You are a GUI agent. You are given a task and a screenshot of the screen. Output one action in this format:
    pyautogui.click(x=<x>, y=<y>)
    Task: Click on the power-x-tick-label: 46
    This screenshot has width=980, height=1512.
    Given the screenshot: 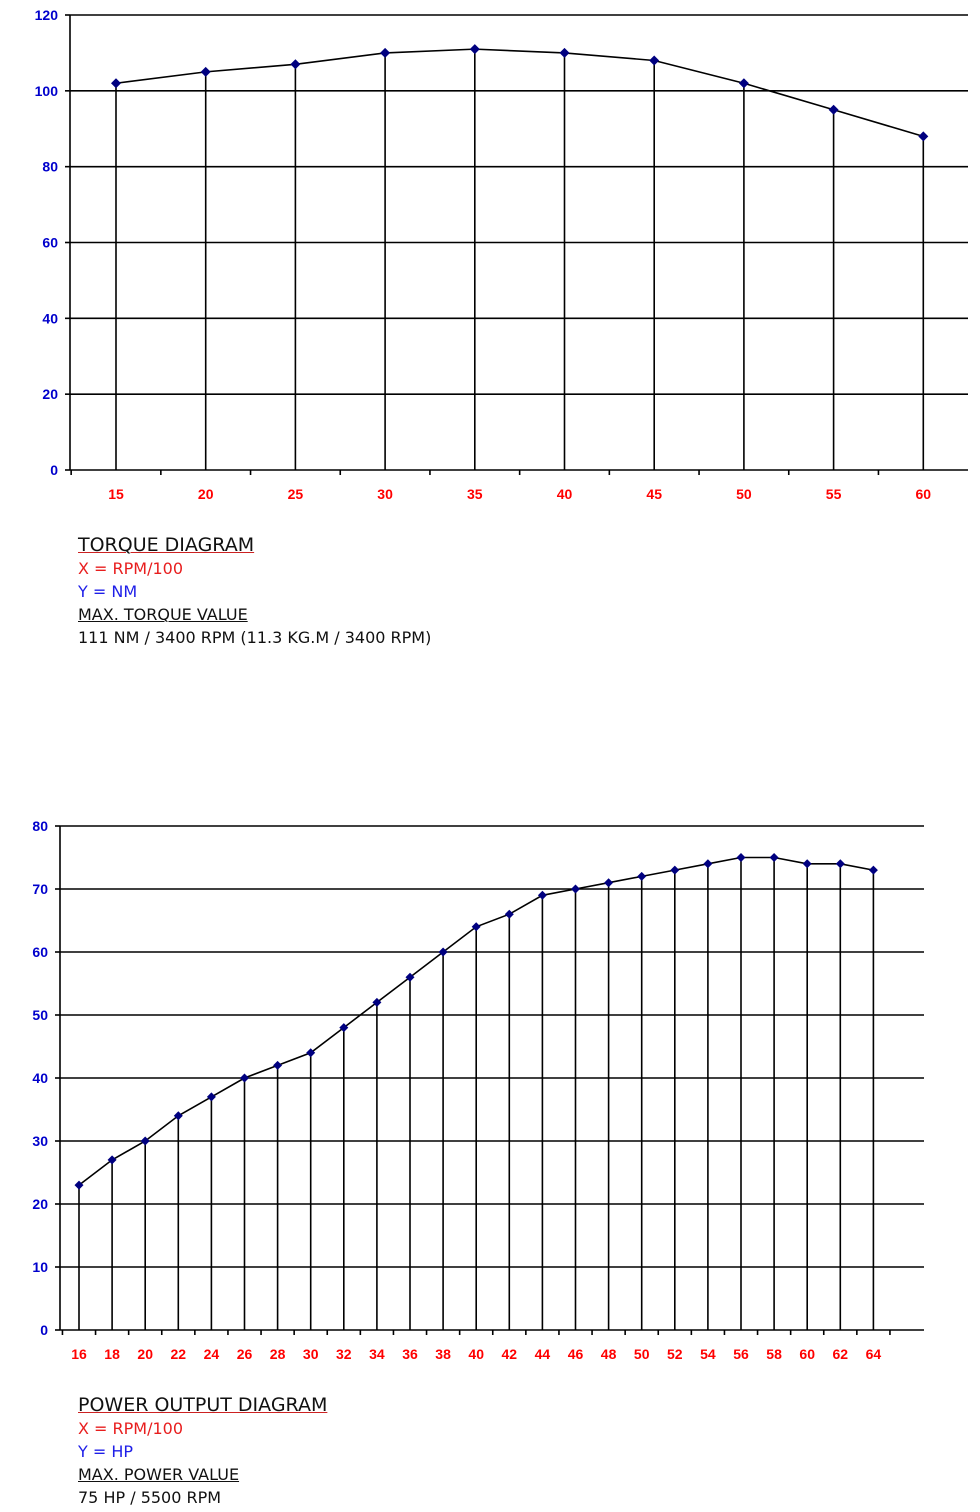 What is the action you would take?
    pyautogui.click(x=576, y=1354)
    